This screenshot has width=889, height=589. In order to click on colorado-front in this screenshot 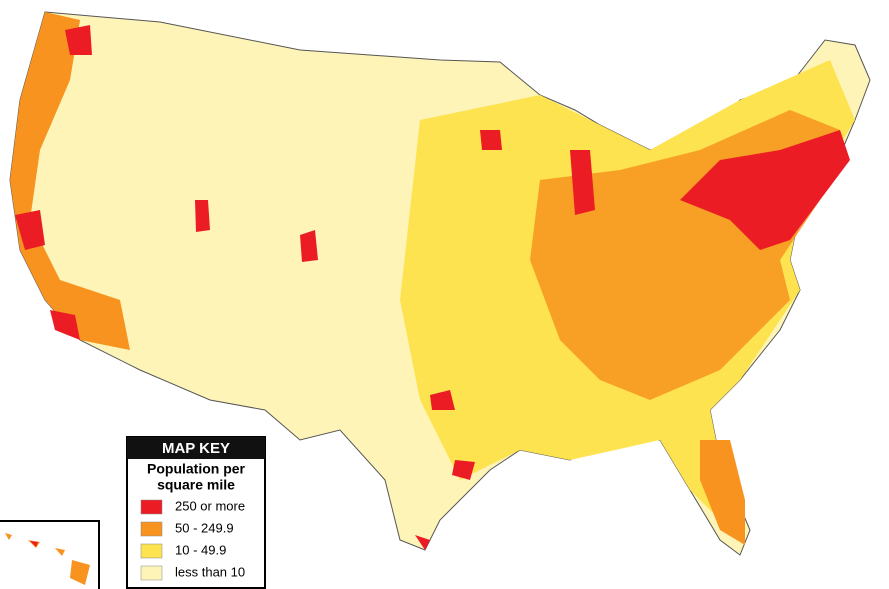, I will do `click(256, 231)`.